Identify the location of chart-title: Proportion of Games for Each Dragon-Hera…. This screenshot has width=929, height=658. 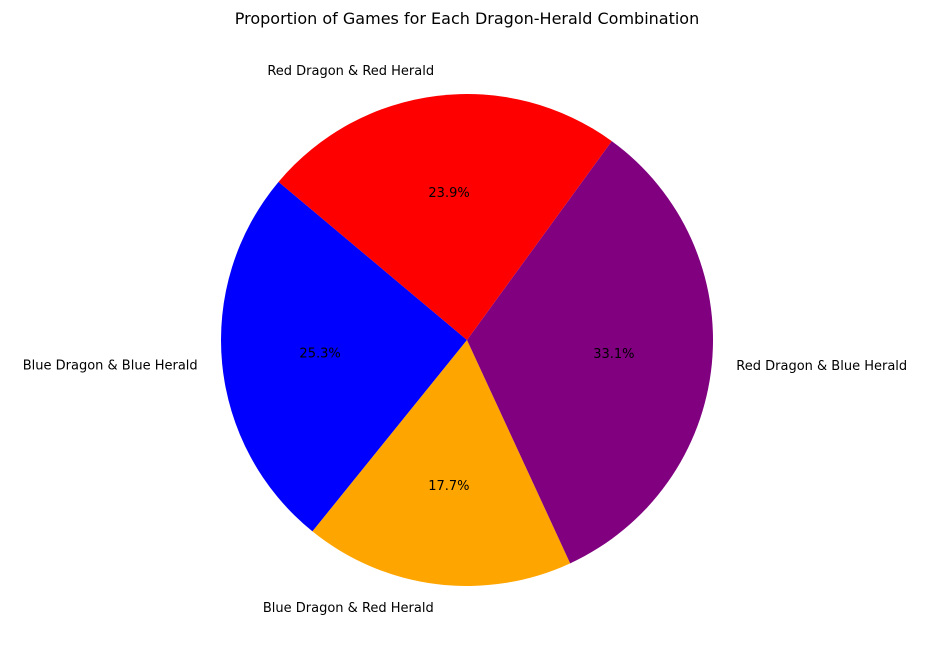
(467, 18).